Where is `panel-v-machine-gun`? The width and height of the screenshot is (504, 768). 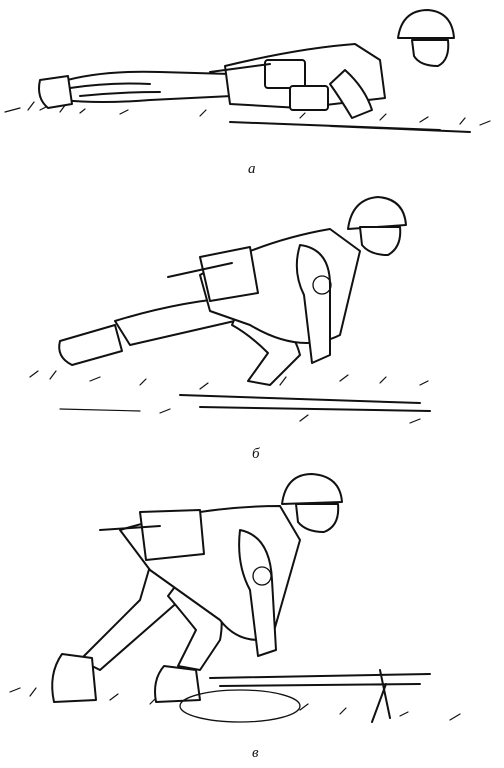
panel-v-machine-gun is located at coordinates (320, 696).